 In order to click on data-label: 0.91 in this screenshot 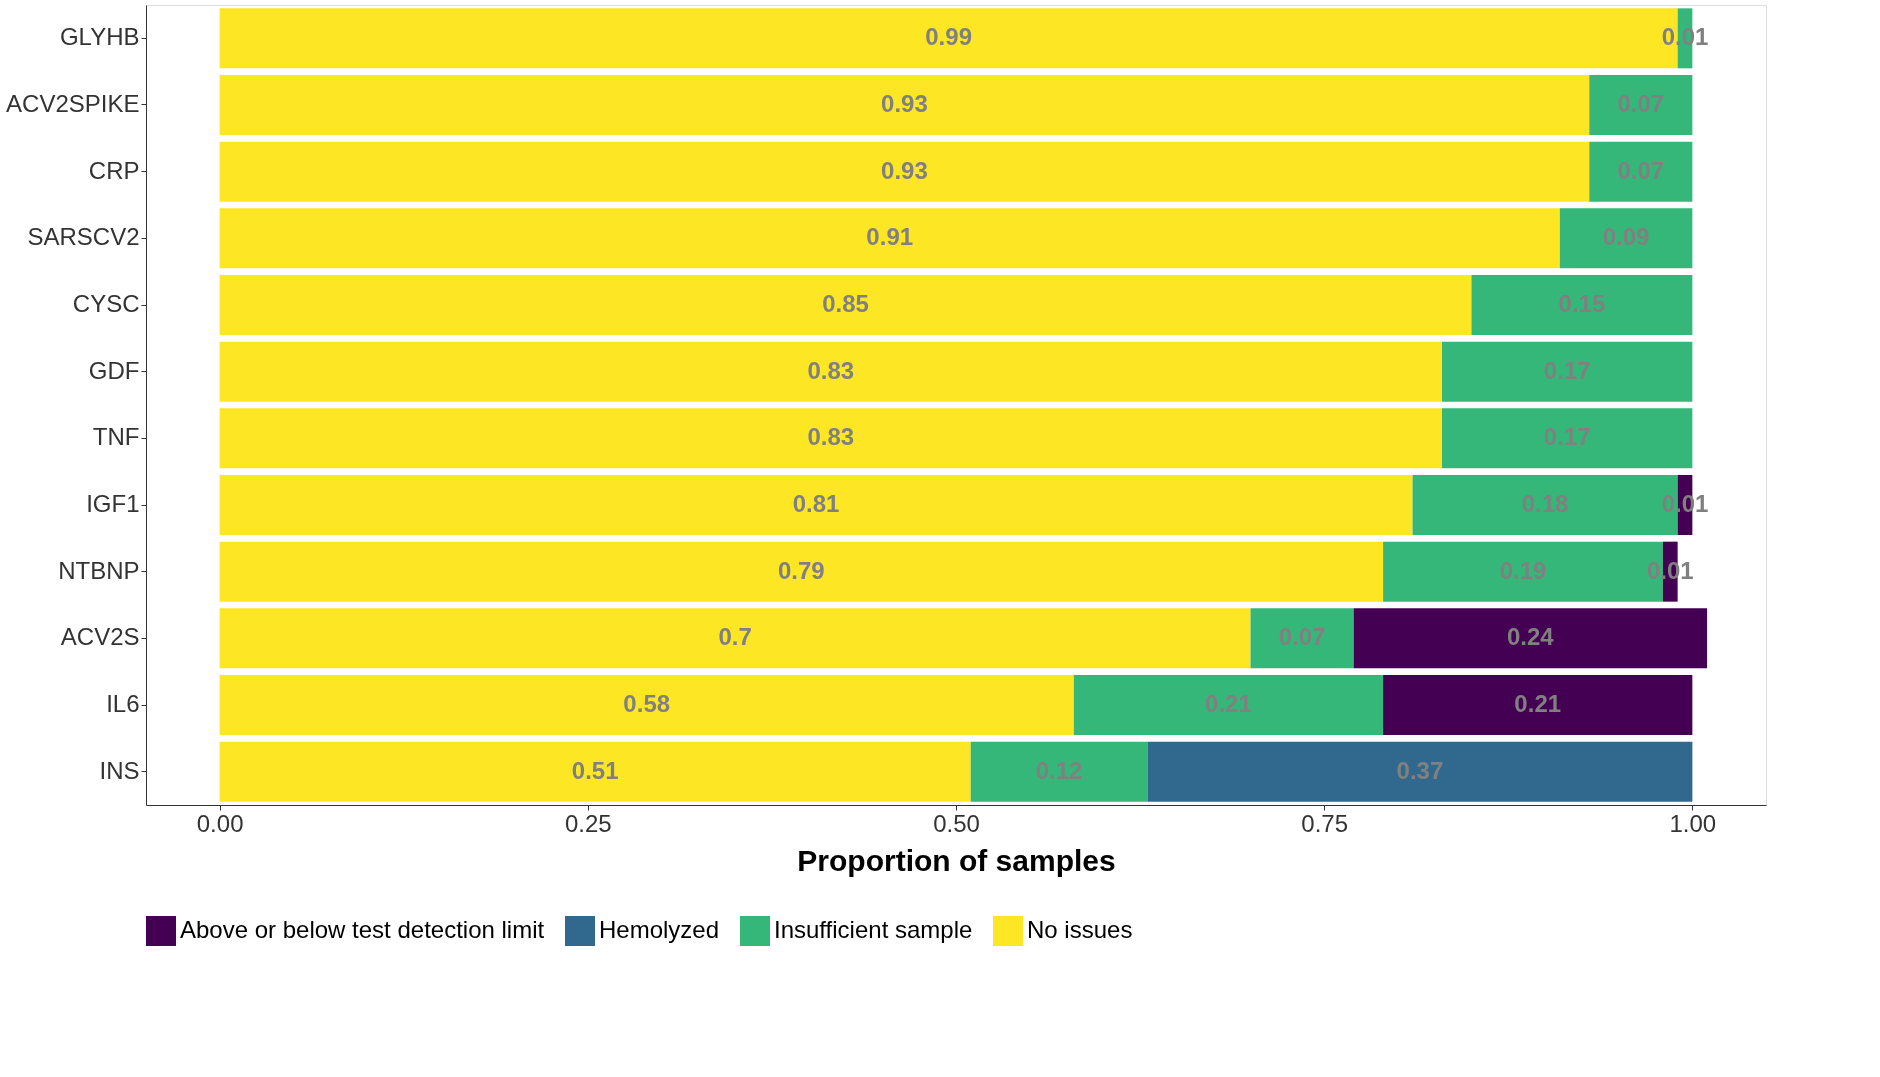, I will do `click(890, 237)`.